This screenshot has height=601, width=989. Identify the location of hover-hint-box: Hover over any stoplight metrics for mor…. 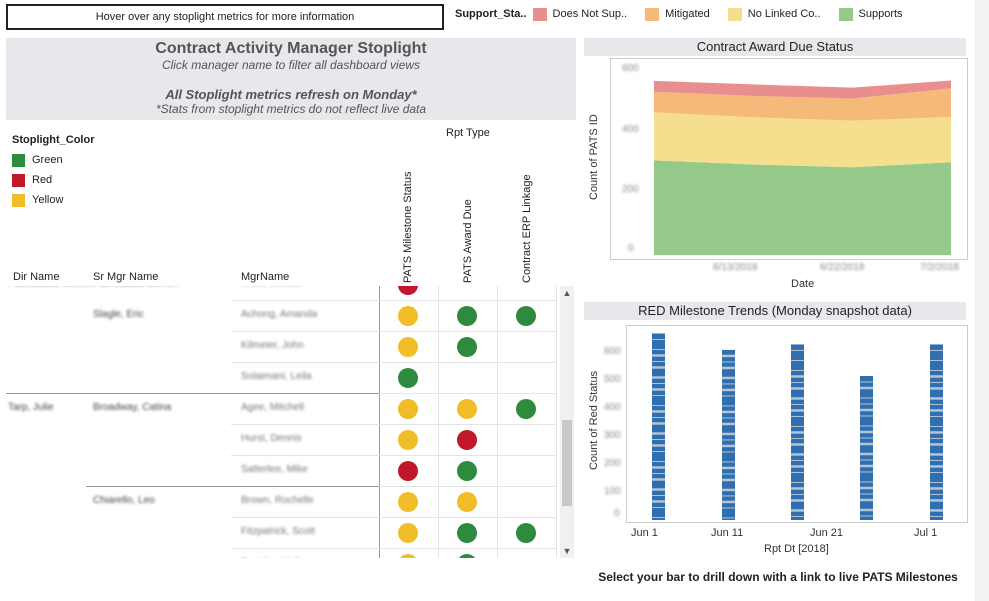
(225, 17).